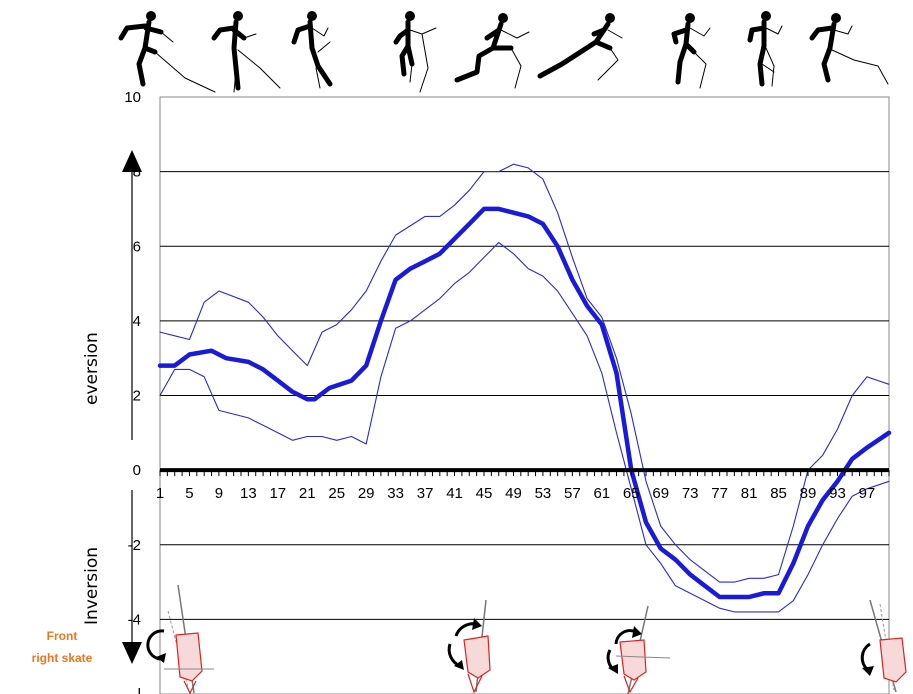 The image size is (913, 694). What do you see at coordinates (837, 493) in the screenshot?
I see `x-tick-label: 93` at bounding box center [837, 493].